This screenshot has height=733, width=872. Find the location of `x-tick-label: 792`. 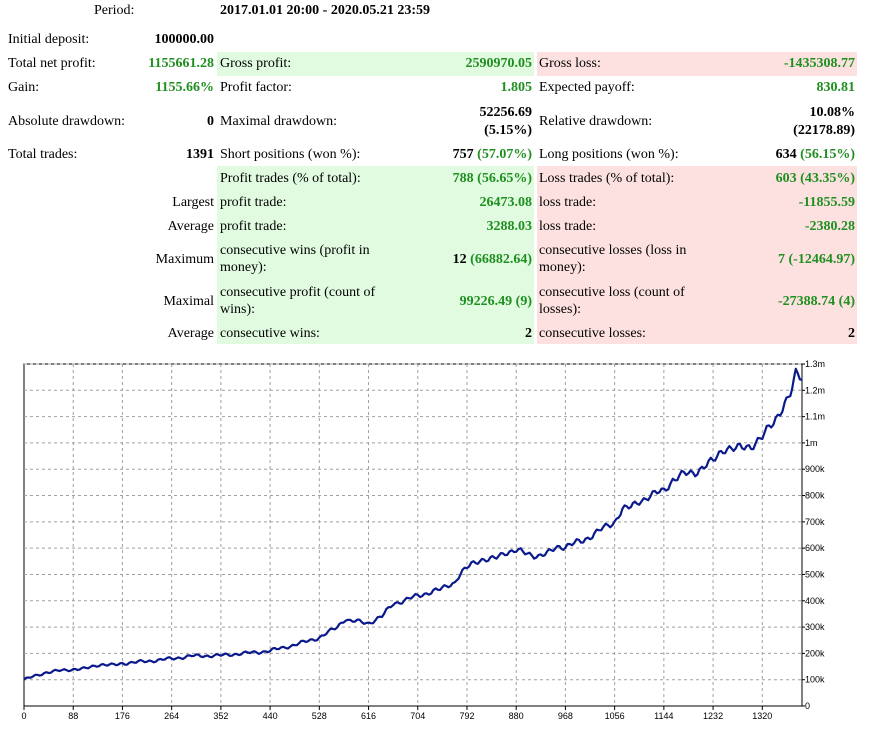

x-tick-label: 792 is located at coordinates (466, 716).